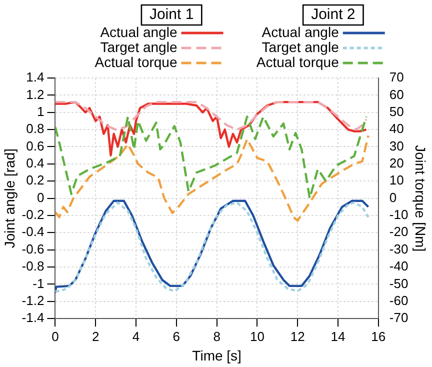  What do you see at coordinates (176, 336) in the screenshot?
I see `x-tick-label: 6` at bounding box center [176, 336].